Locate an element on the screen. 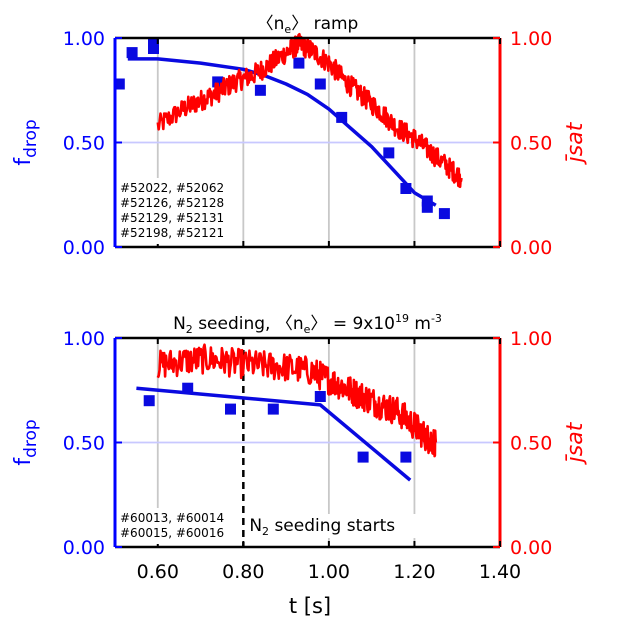  x-tick-label: 1.20 is located at coordinates (414, 572).